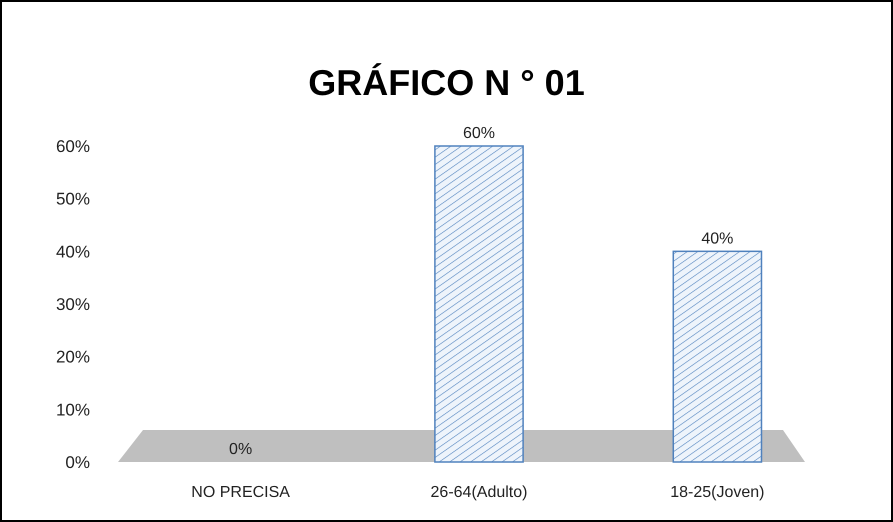 The height and width of the screenshot is (522, 893). What do you see at coordinates (73, 252) in the screenshot?
I see `y-tick-label: 40%` at bounding box center [73, 252].